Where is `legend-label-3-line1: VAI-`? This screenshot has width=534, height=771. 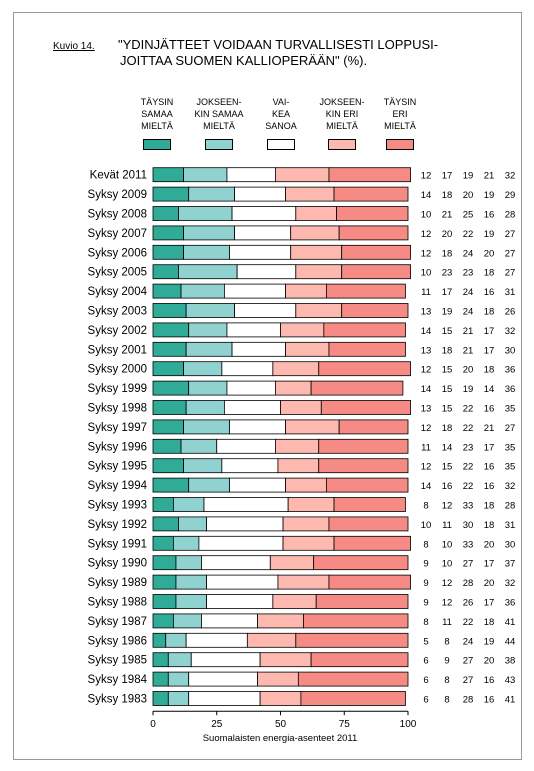
legend-label-3-line1: VAI- is located at coordinates (281, 102).